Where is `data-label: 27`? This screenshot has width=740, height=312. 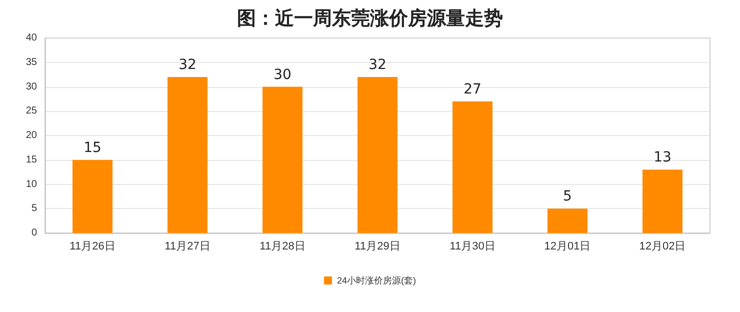
data-label: 27 is located at coordinates (473, 89).